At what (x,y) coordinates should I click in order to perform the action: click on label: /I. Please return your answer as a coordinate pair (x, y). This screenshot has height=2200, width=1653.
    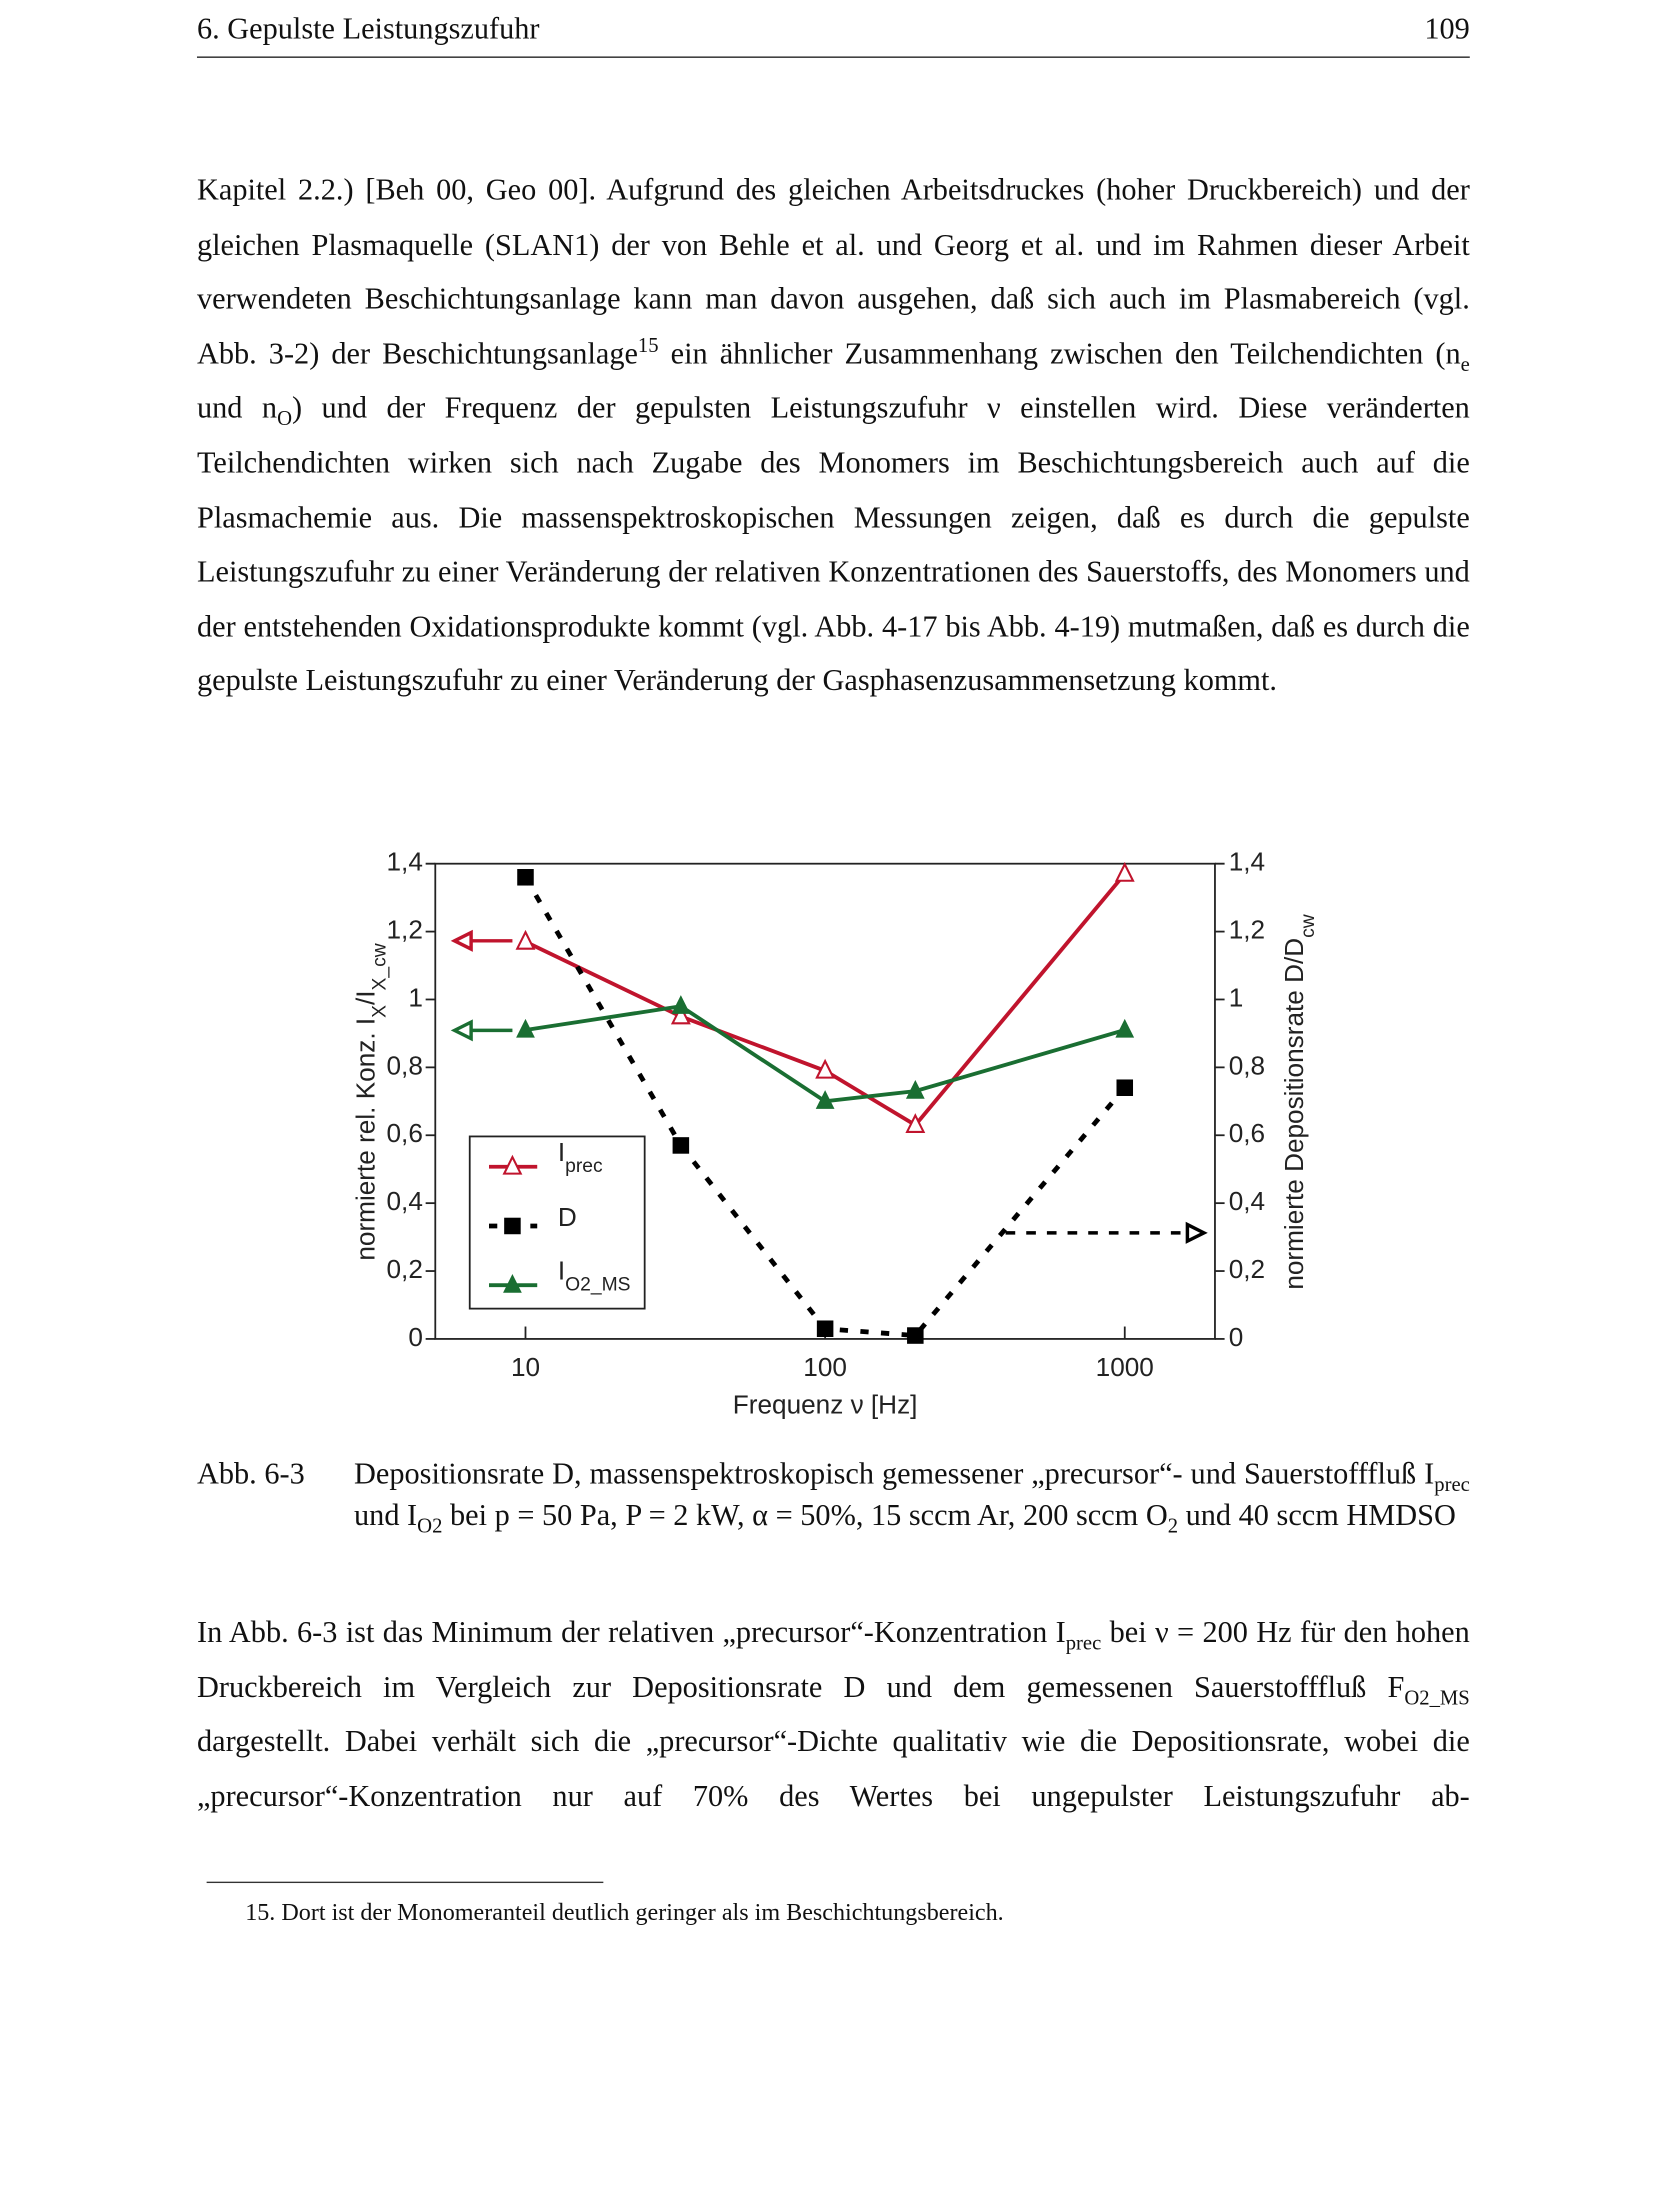
    Looking at the image, I should click on (366, 997).